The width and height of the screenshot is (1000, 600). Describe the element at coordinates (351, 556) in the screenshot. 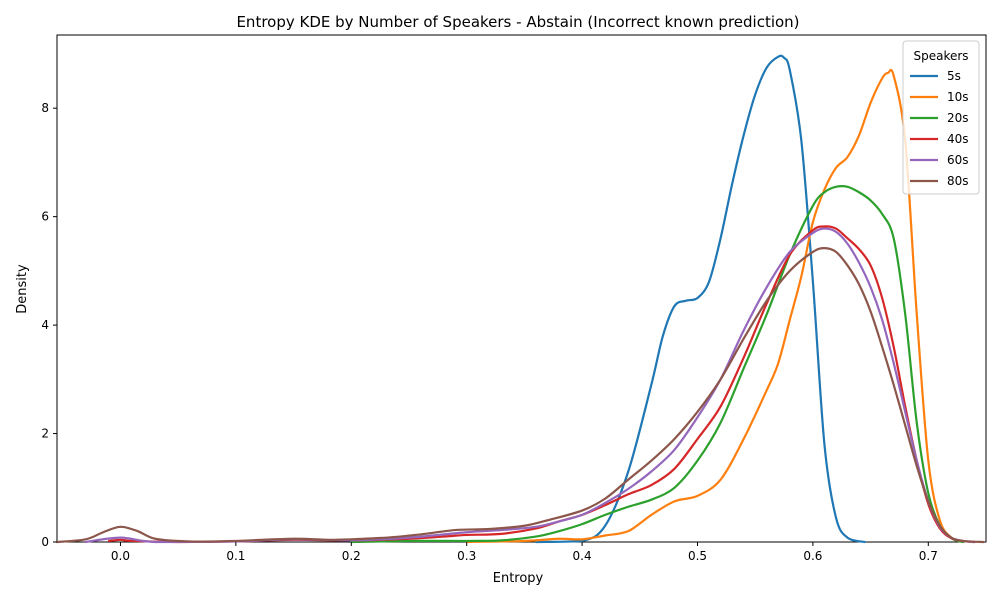

I see `x-tick-label: 0.2` at that location.